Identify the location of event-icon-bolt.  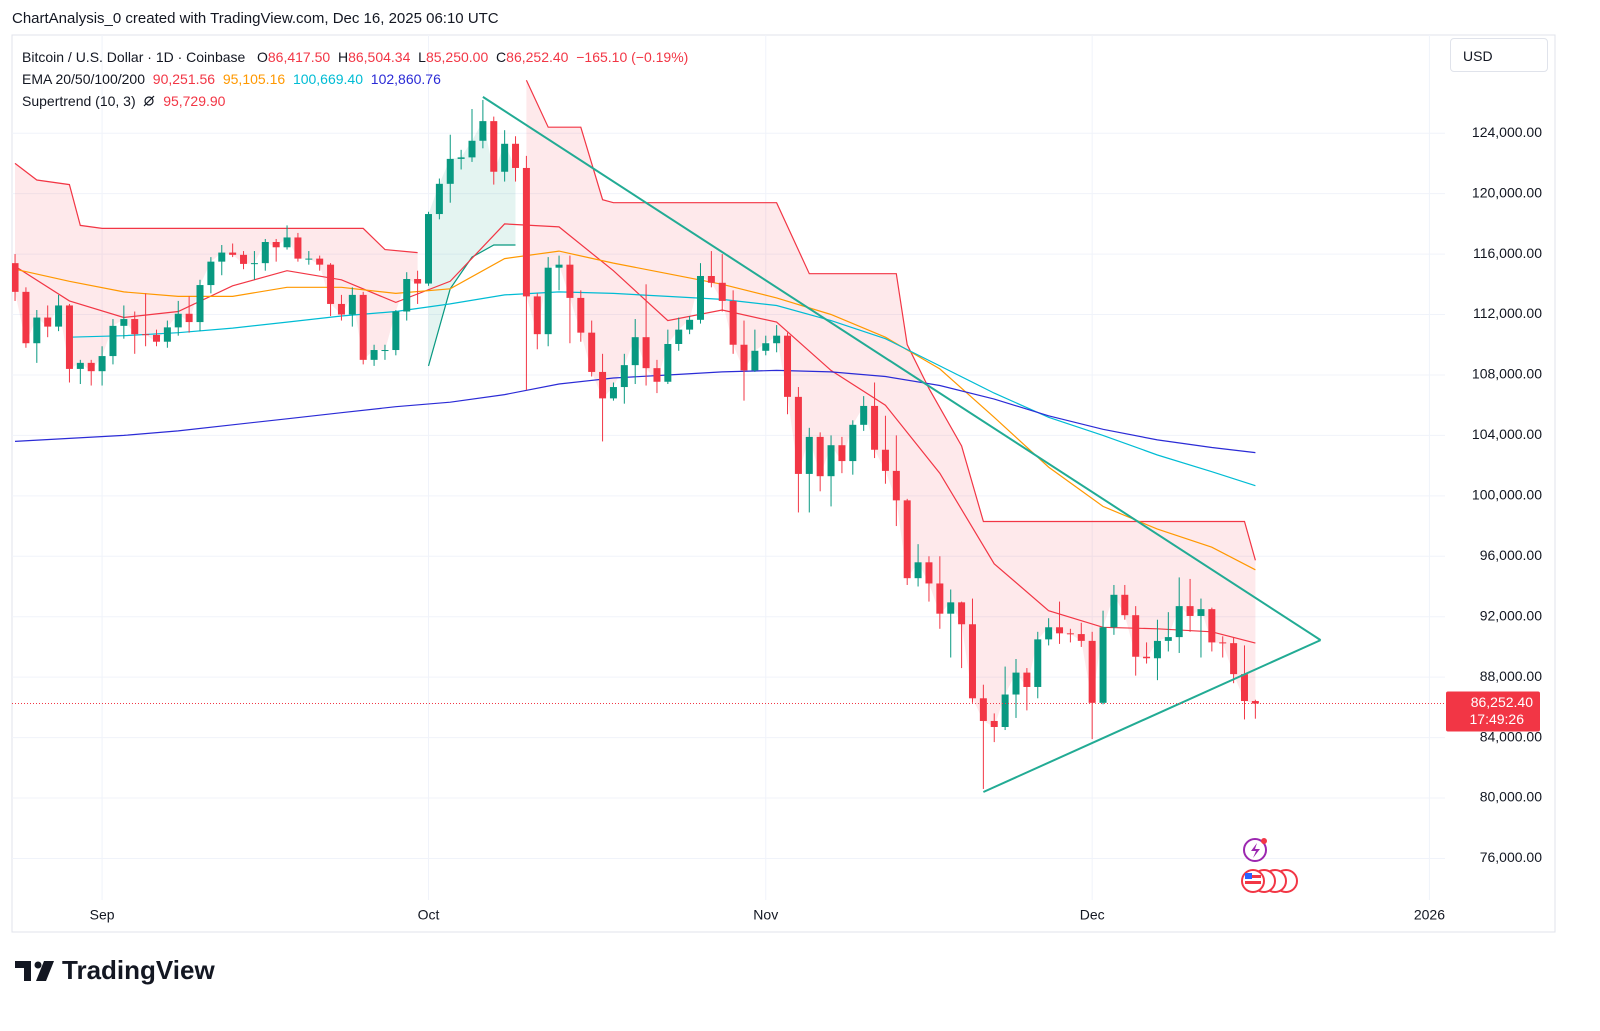
(1255, 850).